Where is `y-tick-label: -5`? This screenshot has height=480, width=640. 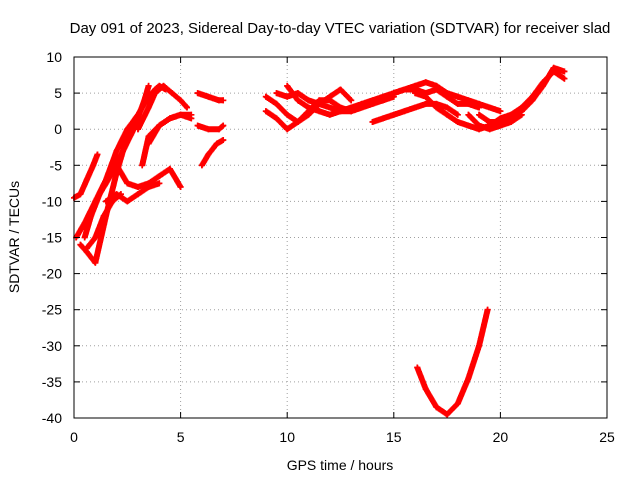
y-tick-label: -5 is located at coordinates (56, 165).